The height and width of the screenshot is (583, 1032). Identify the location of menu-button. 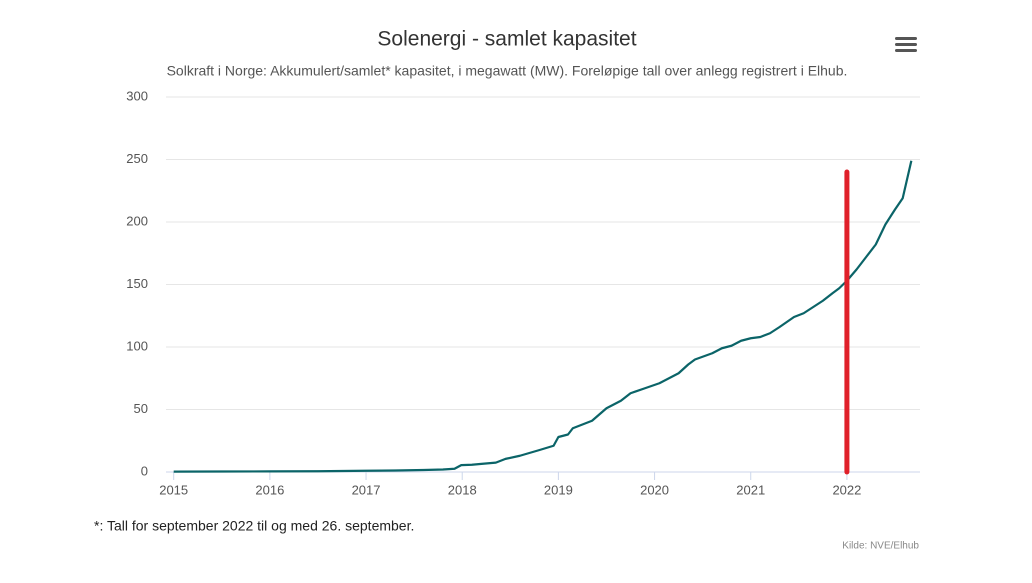
(906, 44).